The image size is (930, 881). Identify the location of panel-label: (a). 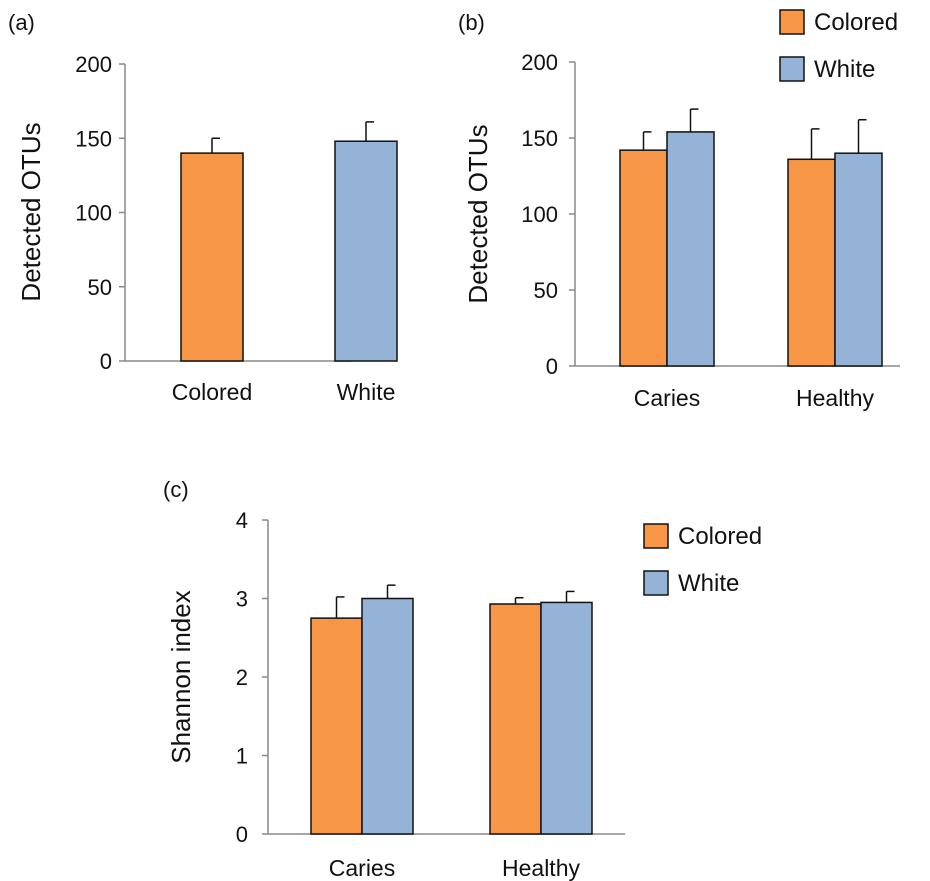
(21, 22).